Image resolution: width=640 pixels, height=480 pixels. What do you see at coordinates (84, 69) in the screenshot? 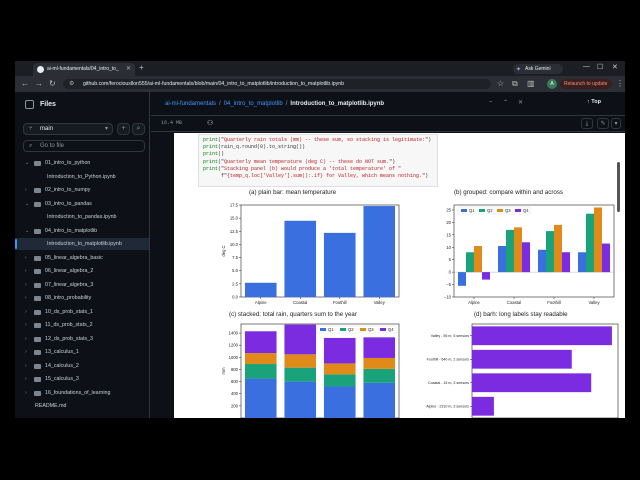
I see `browser-tab: ai-ml-fundamentals/04_intro_to_ ✕` at bounding box center [84, 69].